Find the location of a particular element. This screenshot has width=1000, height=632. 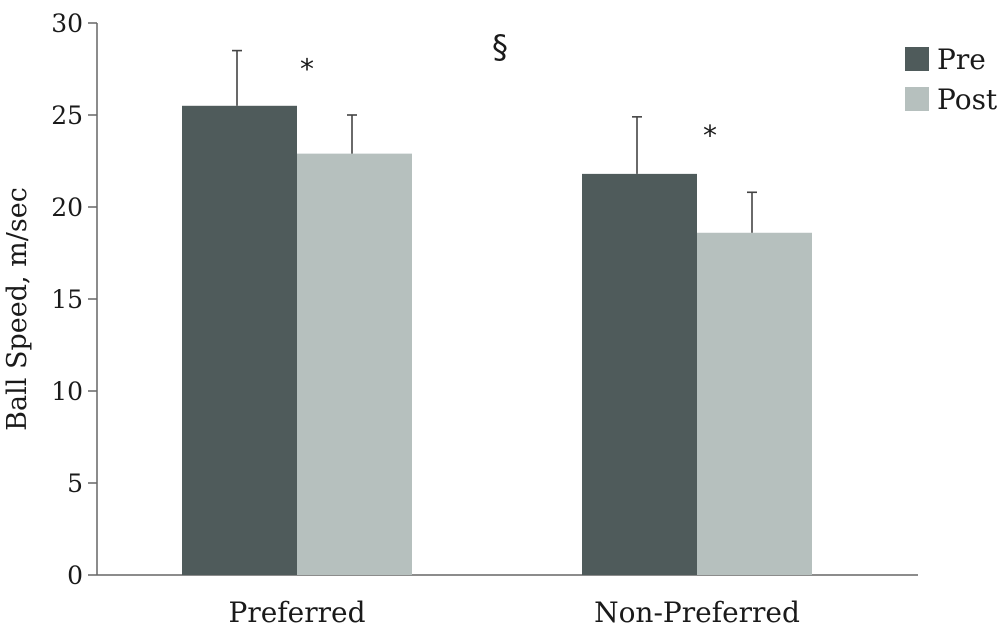

legend-swatch-post is located at coordinates (917, 99).